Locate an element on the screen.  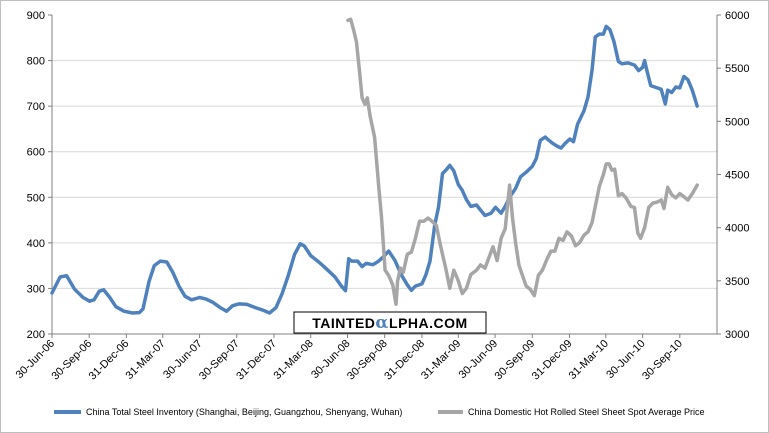
x-tick-label: 31-Mar-09 is located at coordinates (441, 360).